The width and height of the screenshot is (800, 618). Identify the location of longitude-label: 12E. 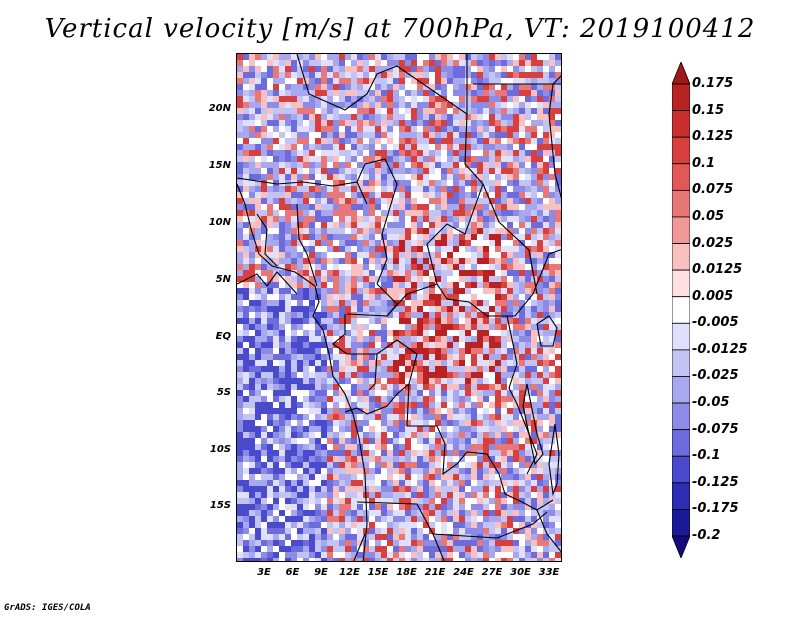
(349, 572).